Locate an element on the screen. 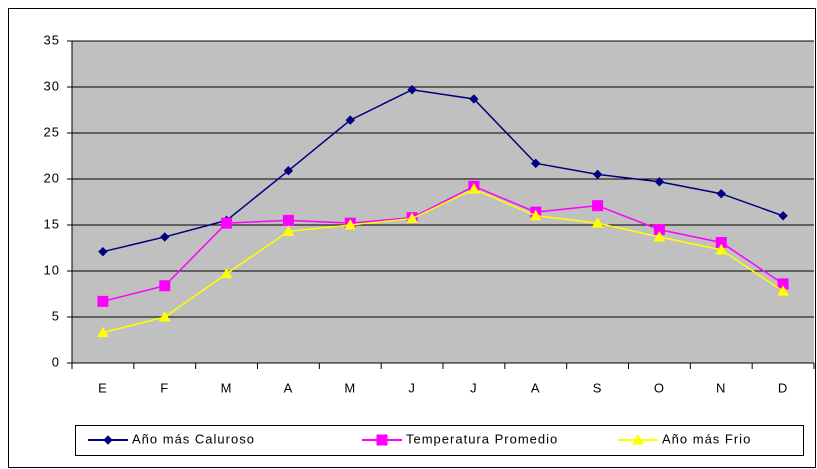 This screenshot has height=469, width=817. x-tick-label: F is located at coordinates (164, 387).